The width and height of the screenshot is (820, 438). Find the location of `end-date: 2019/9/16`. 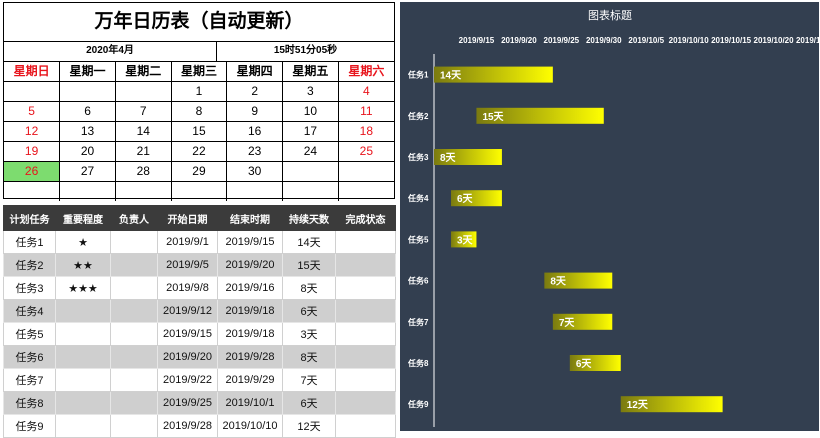

end-date: 2019/9/16 is located at coordinates (250, 288).